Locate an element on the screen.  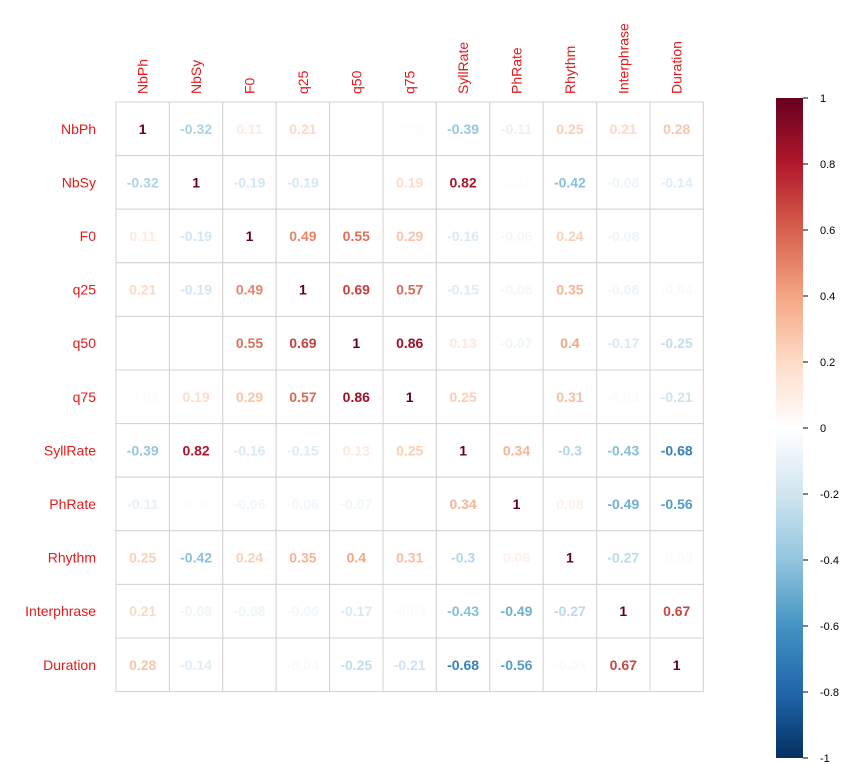
cell-value: -0.16 is located at coordinates (250, 450).